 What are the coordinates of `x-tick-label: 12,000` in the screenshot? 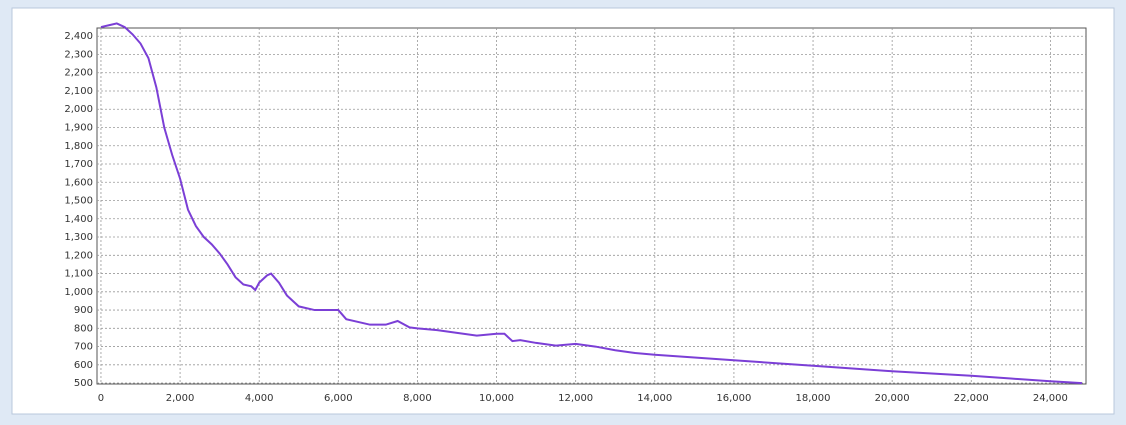 It's located at (575, 398).